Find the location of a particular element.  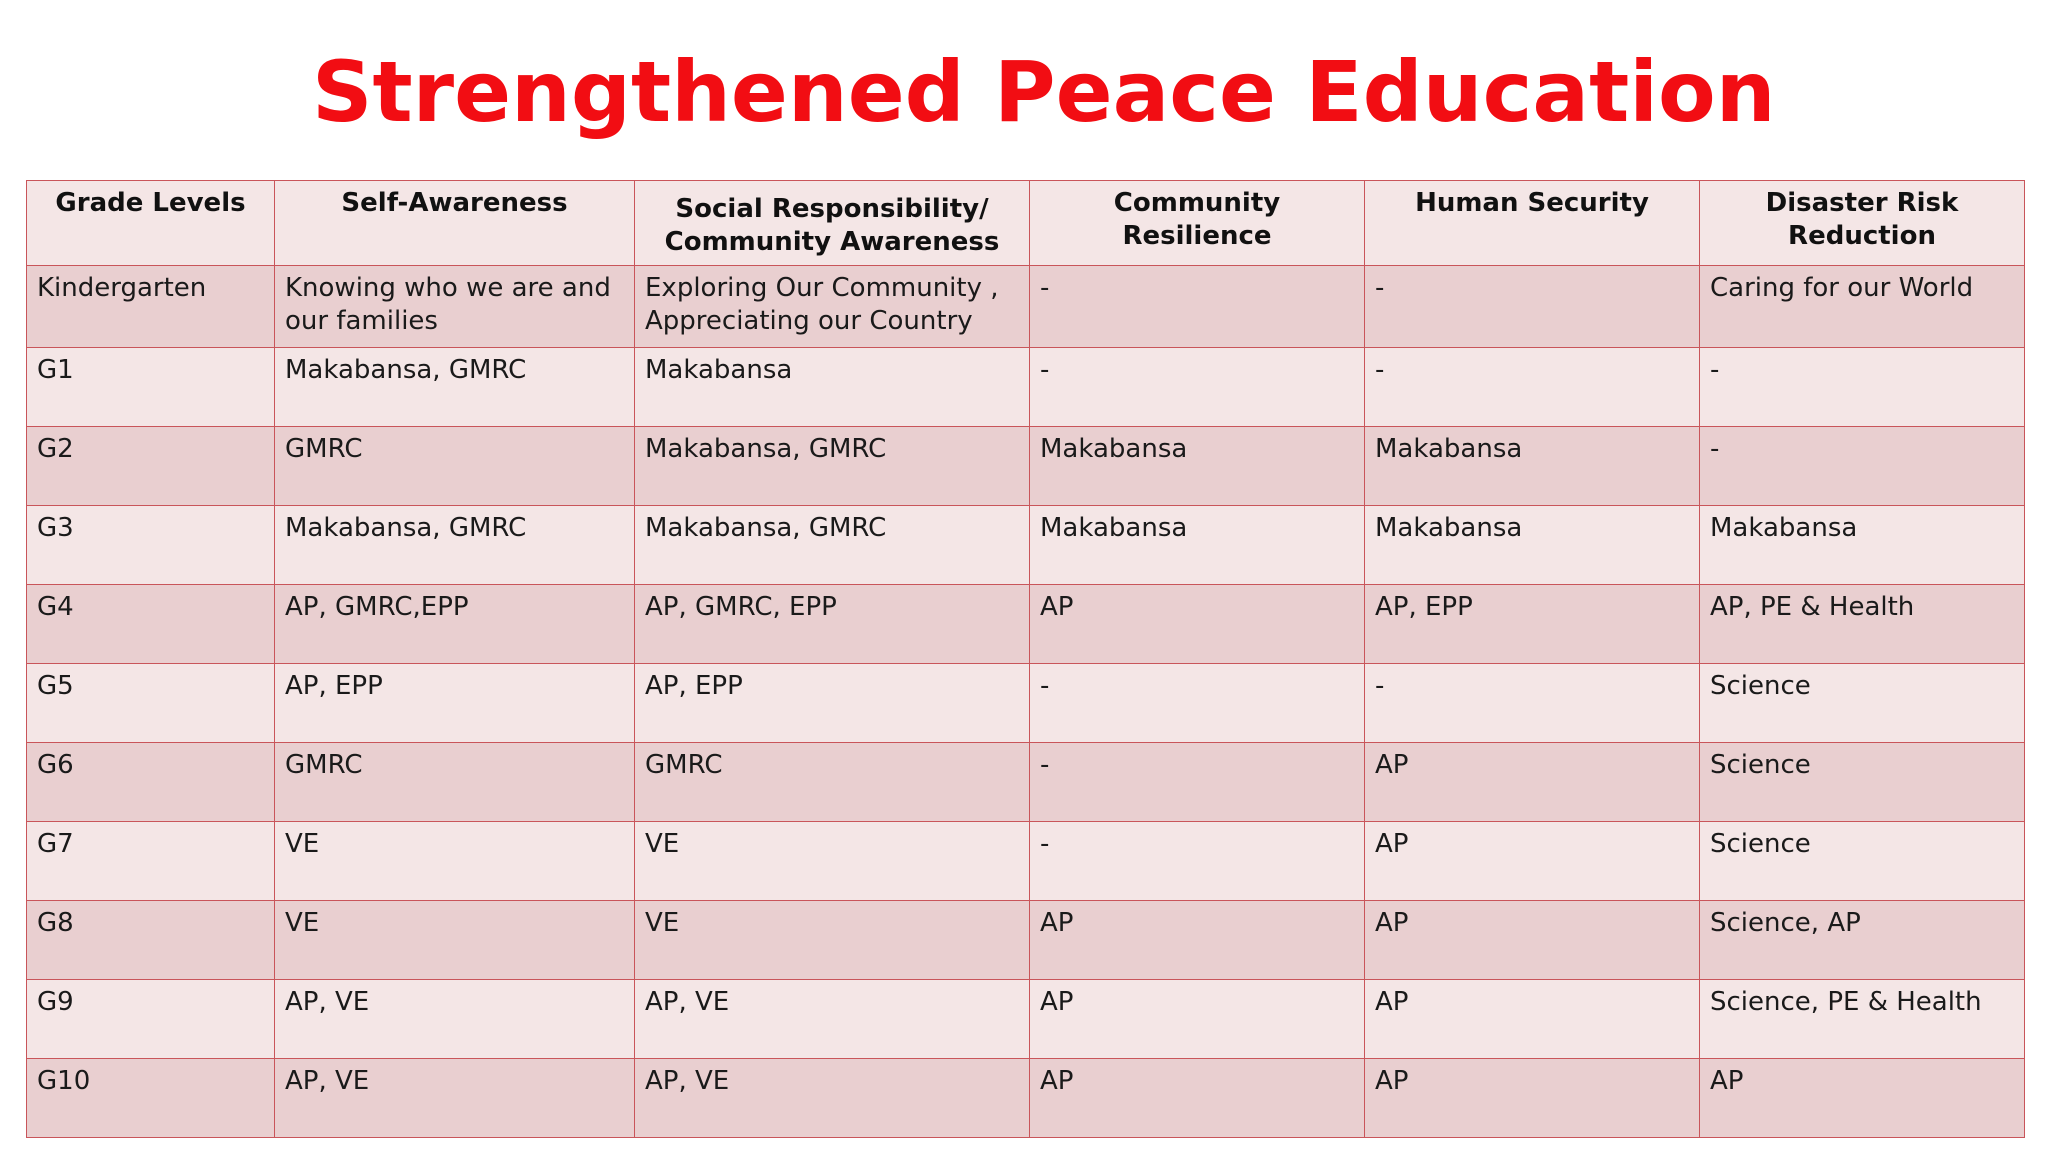

table-row: G1 Makabansa, GMRC Makabansa - - - is located at coordinates (1025, 387).